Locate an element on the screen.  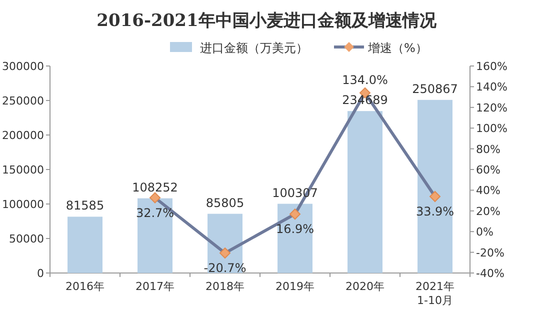
y2-tick-label: 100% is located at coordinates (492, 129).